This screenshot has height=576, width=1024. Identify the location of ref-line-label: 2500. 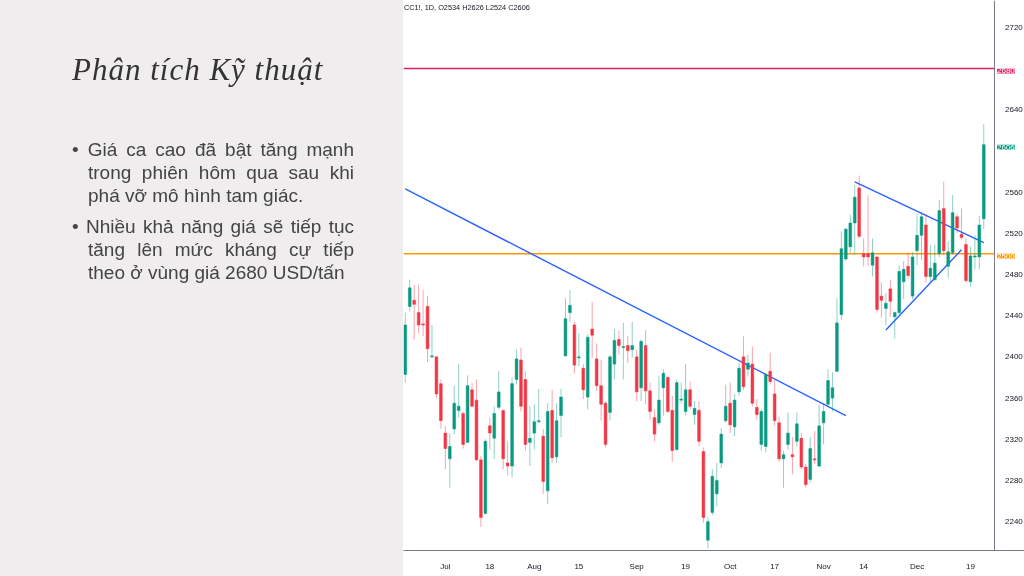
(1006, 256).